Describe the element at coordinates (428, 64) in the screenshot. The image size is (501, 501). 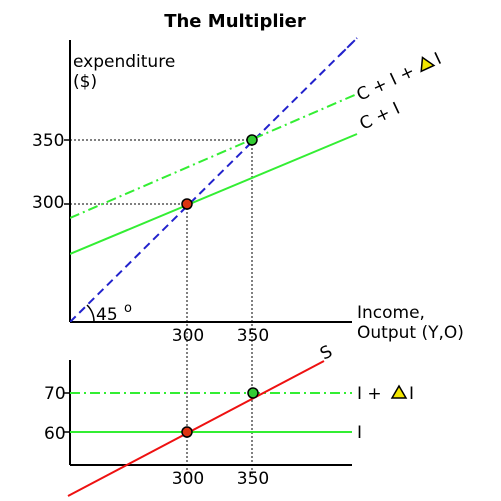
I see `delta-triangle-icon` at that location.